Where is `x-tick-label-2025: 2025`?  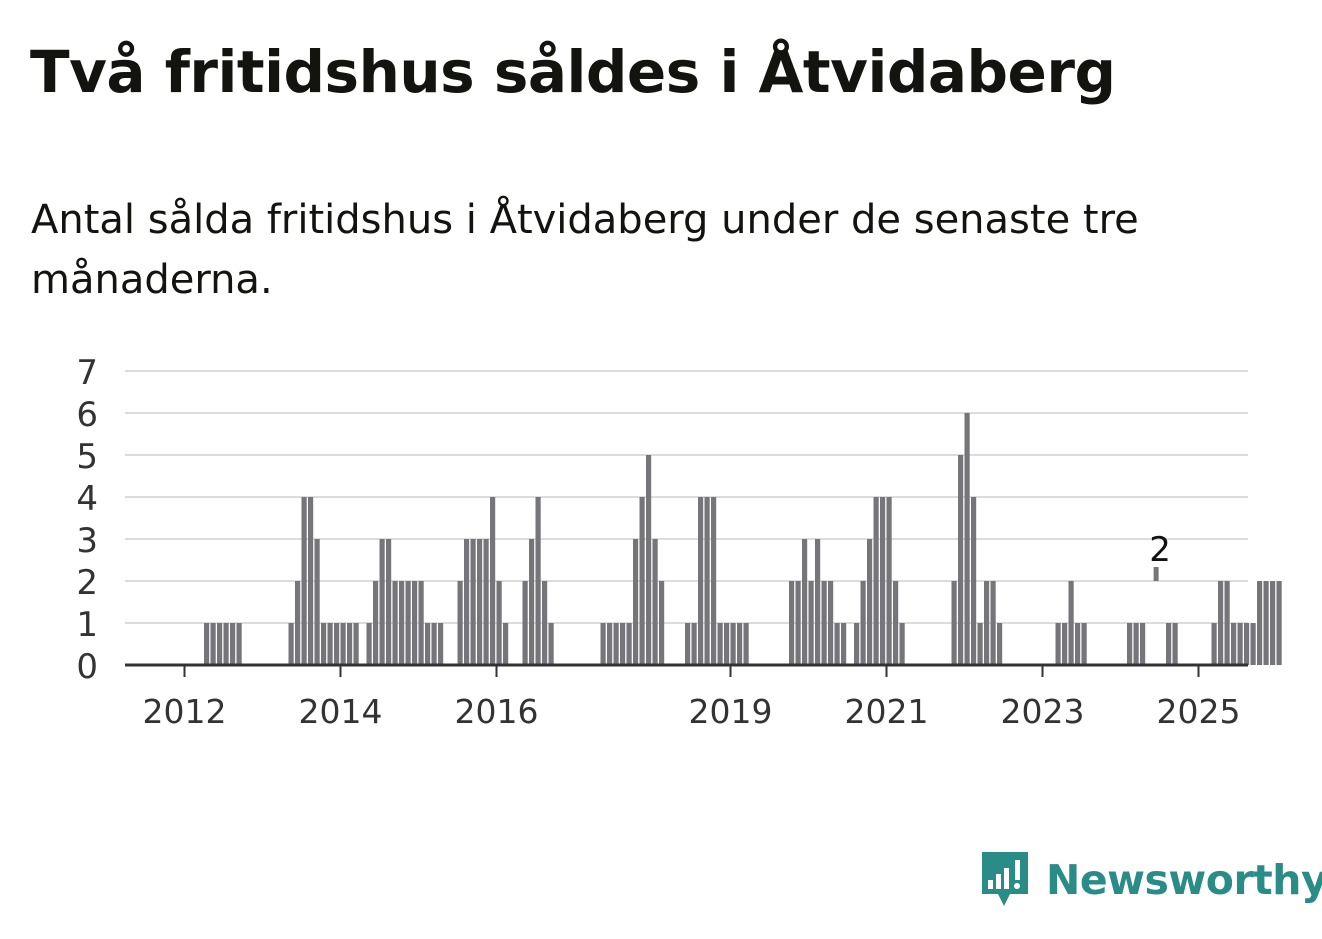 x-tick-label-2025: 2025 is located at coordinates (1199, 711).